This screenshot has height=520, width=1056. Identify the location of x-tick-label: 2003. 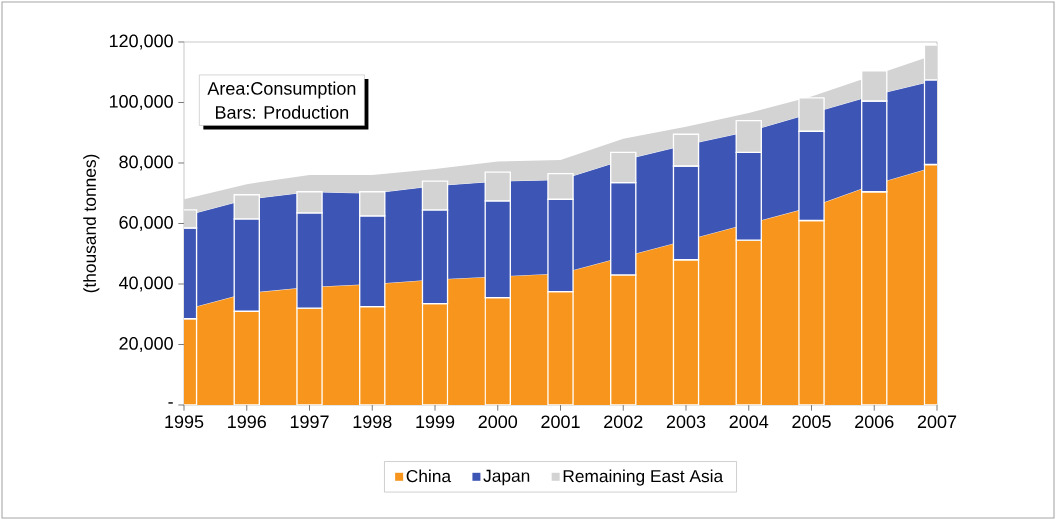
(686, 422).